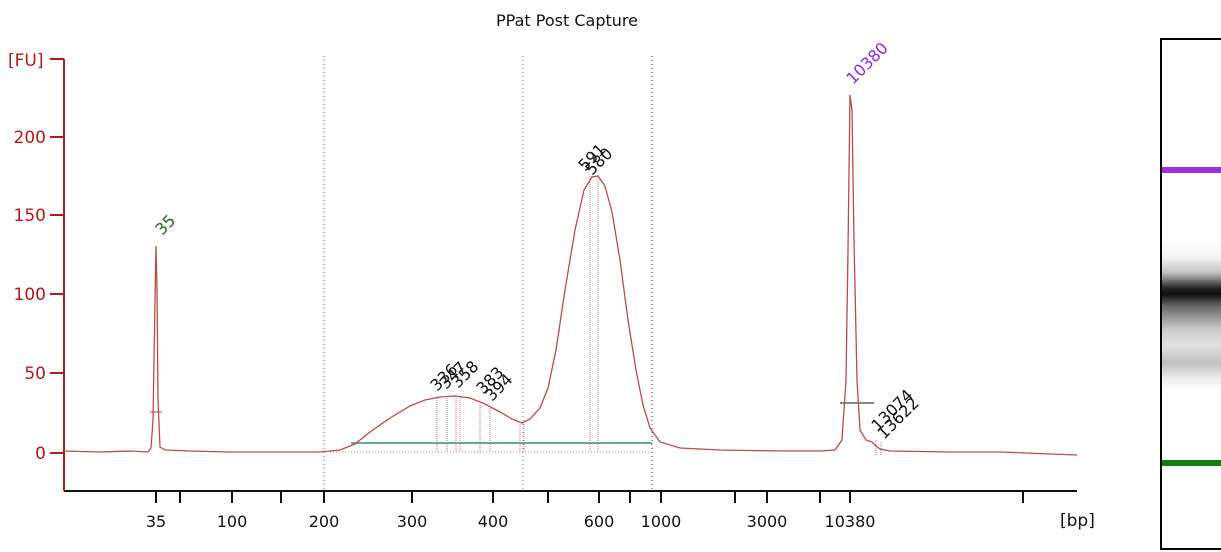 Image resolution: width=1221 pixels, height=552 pixels. What do you see at coordinates (1191, 463) in the screenshot?
I see `gel-lower-marker-band` at bounding box center [1191, 463].